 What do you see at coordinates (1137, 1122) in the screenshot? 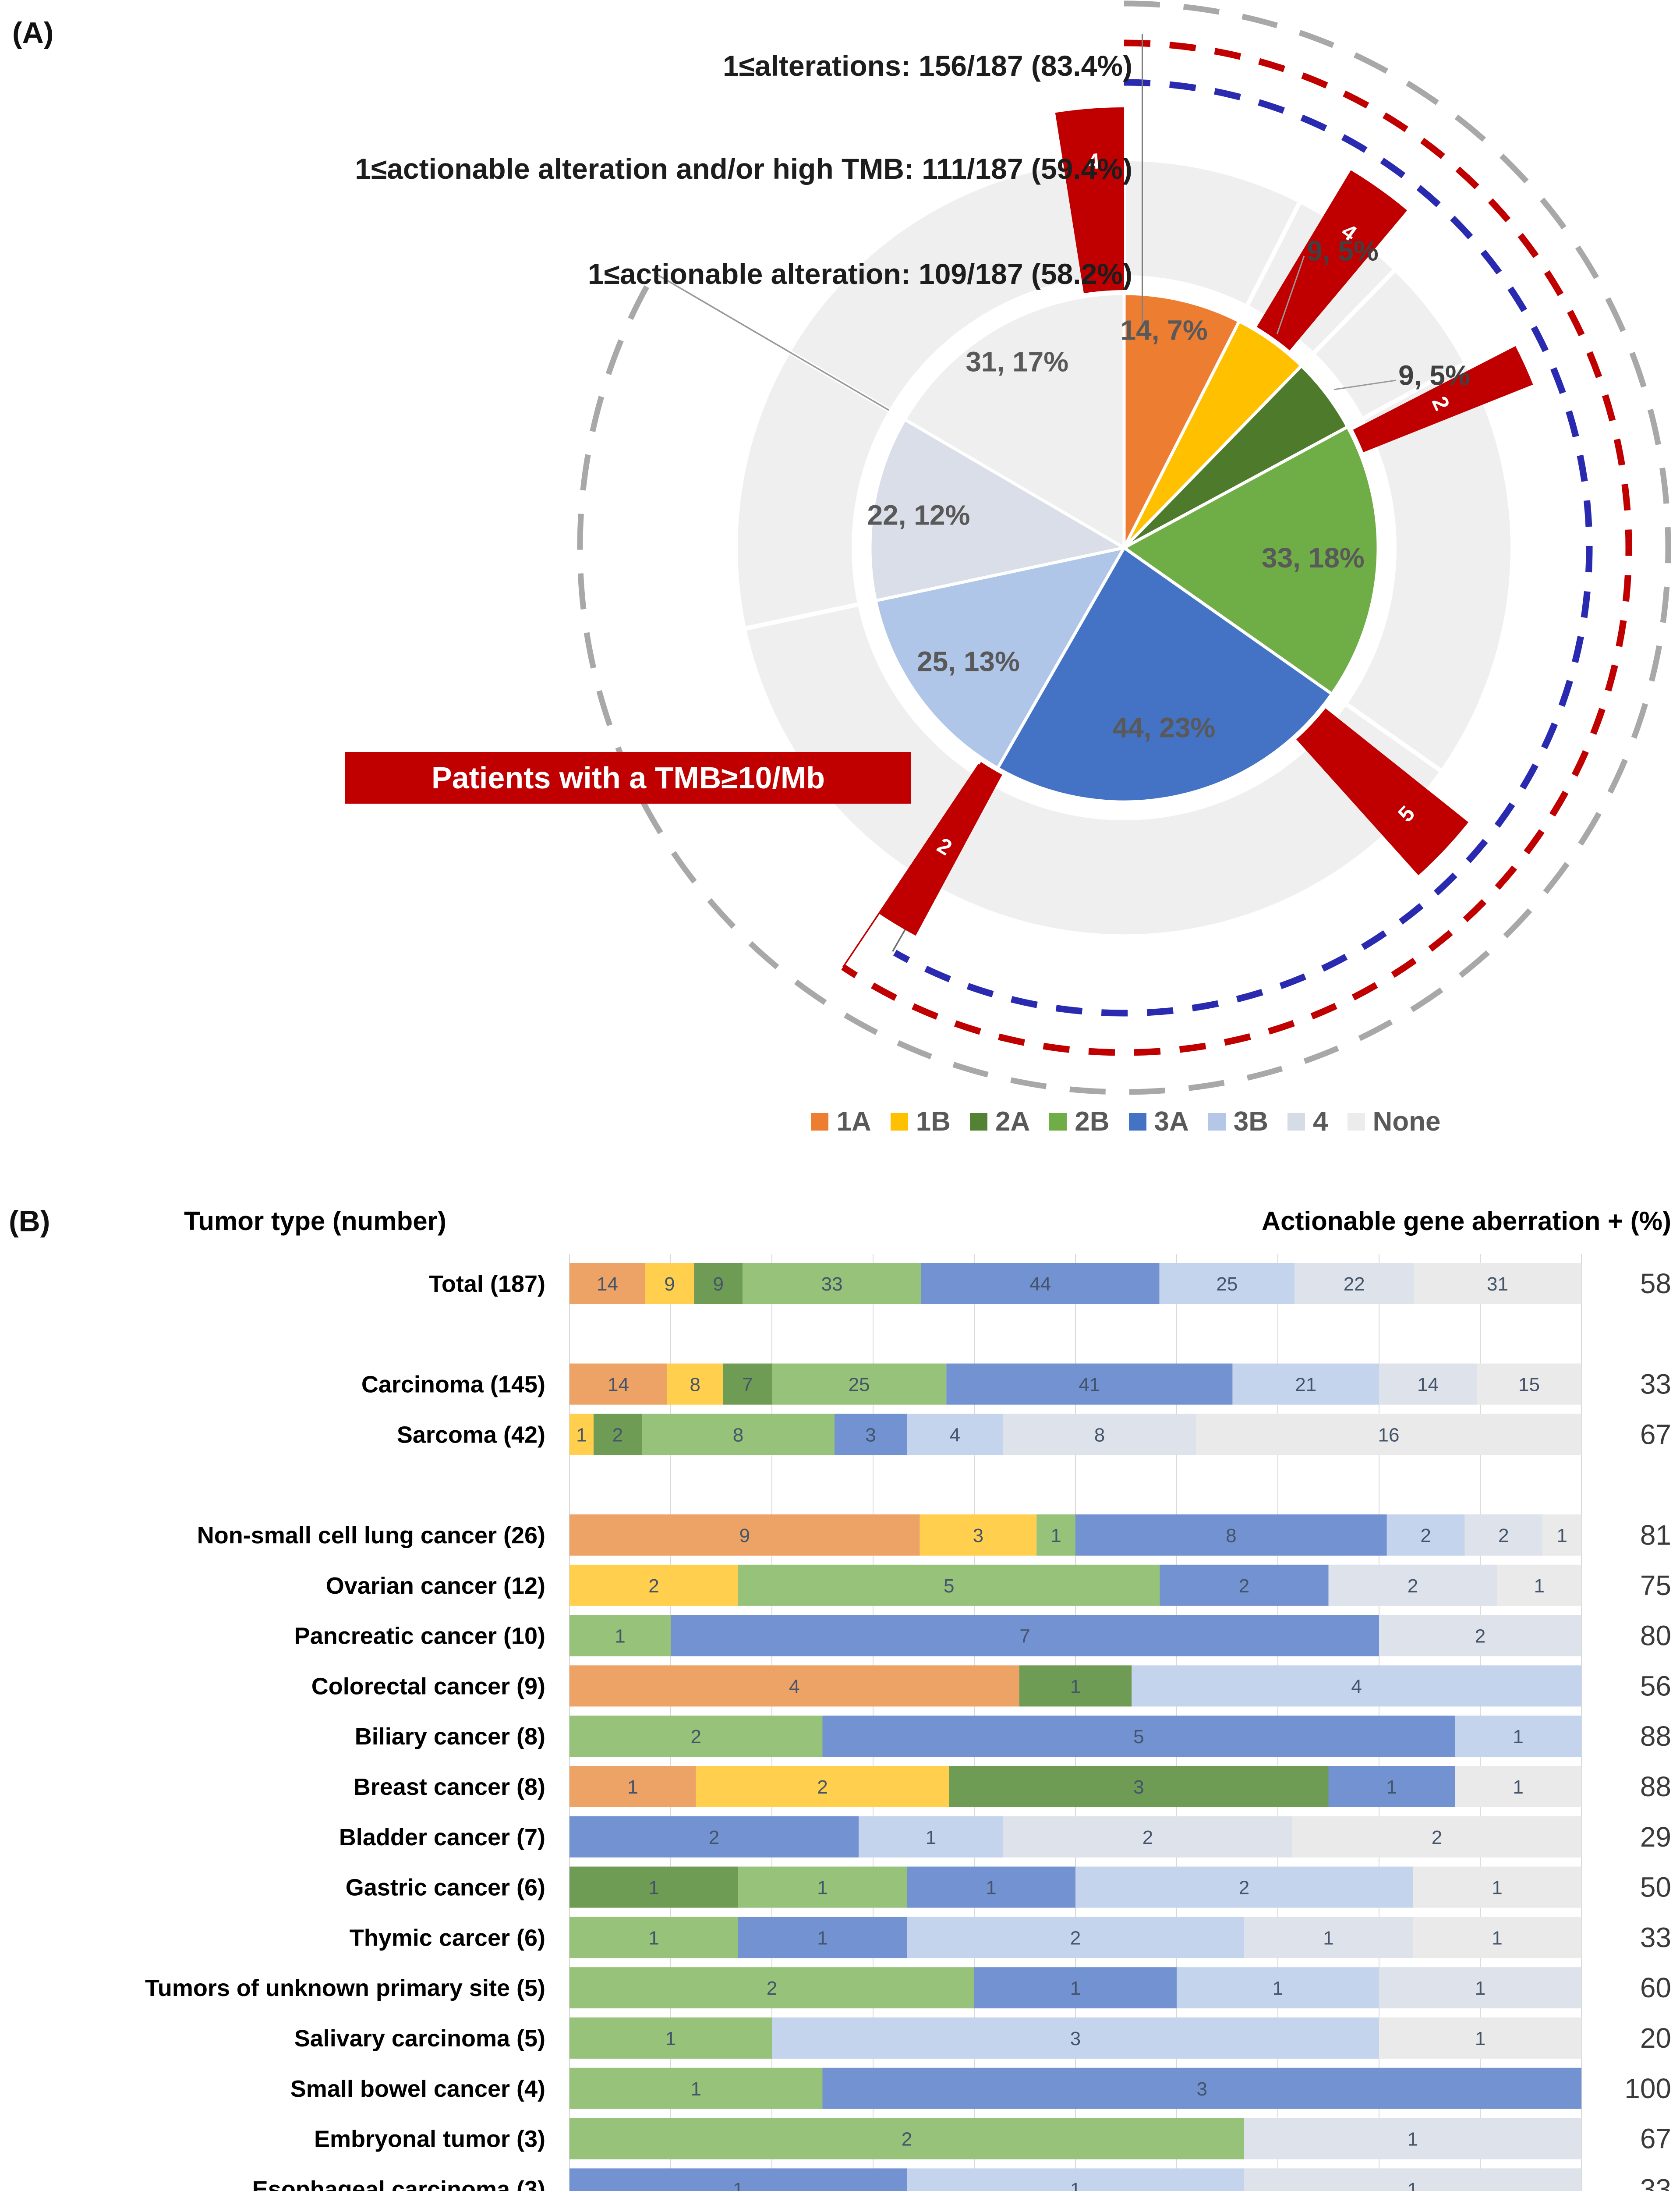
I see `legend-a-swatch-3A` at bounding box center [1137, 1122].